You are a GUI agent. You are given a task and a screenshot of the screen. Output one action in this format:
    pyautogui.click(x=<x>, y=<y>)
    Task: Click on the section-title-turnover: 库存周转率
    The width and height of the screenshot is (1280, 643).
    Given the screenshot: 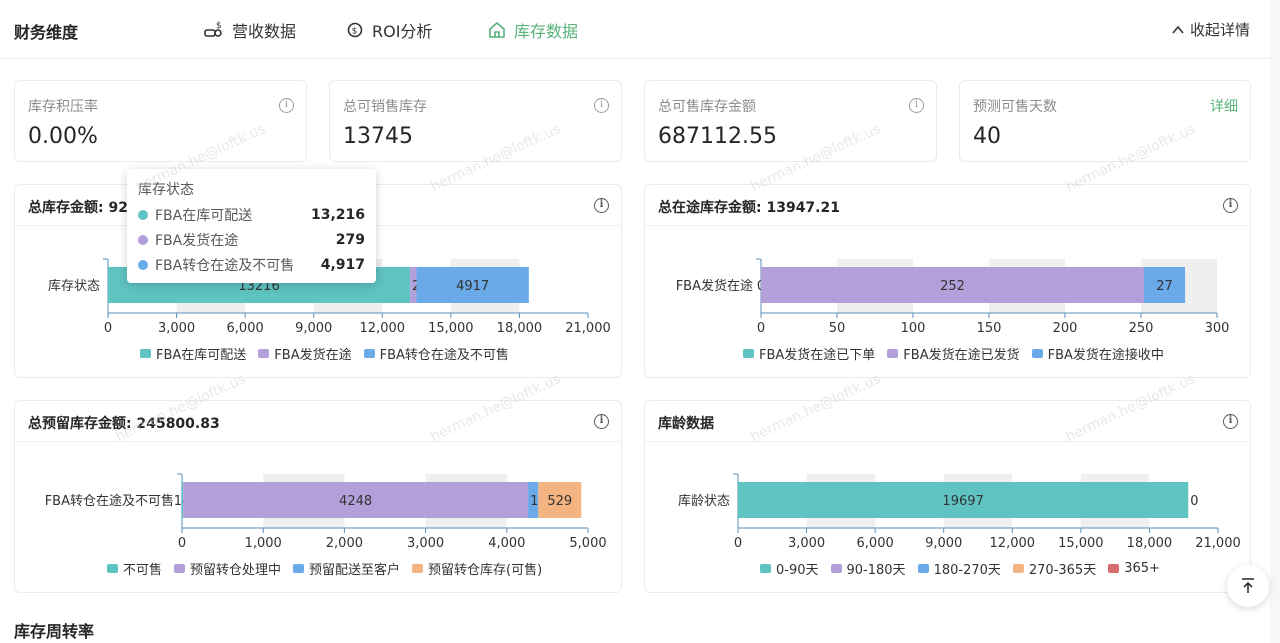 What is the action you would take?
    pyautogui.click(x=54, y=631)
    